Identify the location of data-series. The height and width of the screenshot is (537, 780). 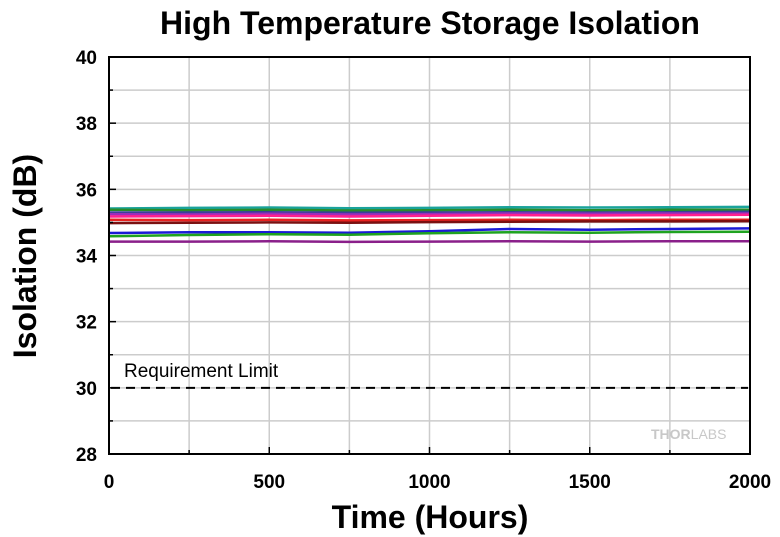
(429, 224).